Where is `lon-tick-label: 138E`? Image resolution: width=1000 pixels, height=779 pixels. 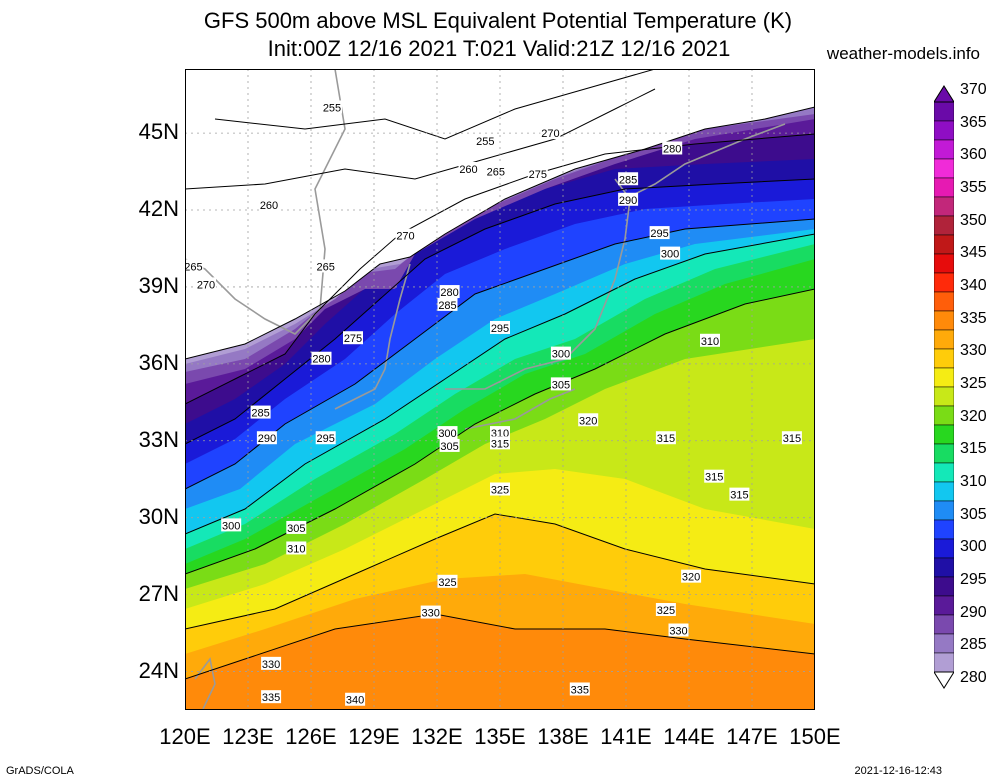
lon-tick-label: 138E is located at coordinates (563, 736).